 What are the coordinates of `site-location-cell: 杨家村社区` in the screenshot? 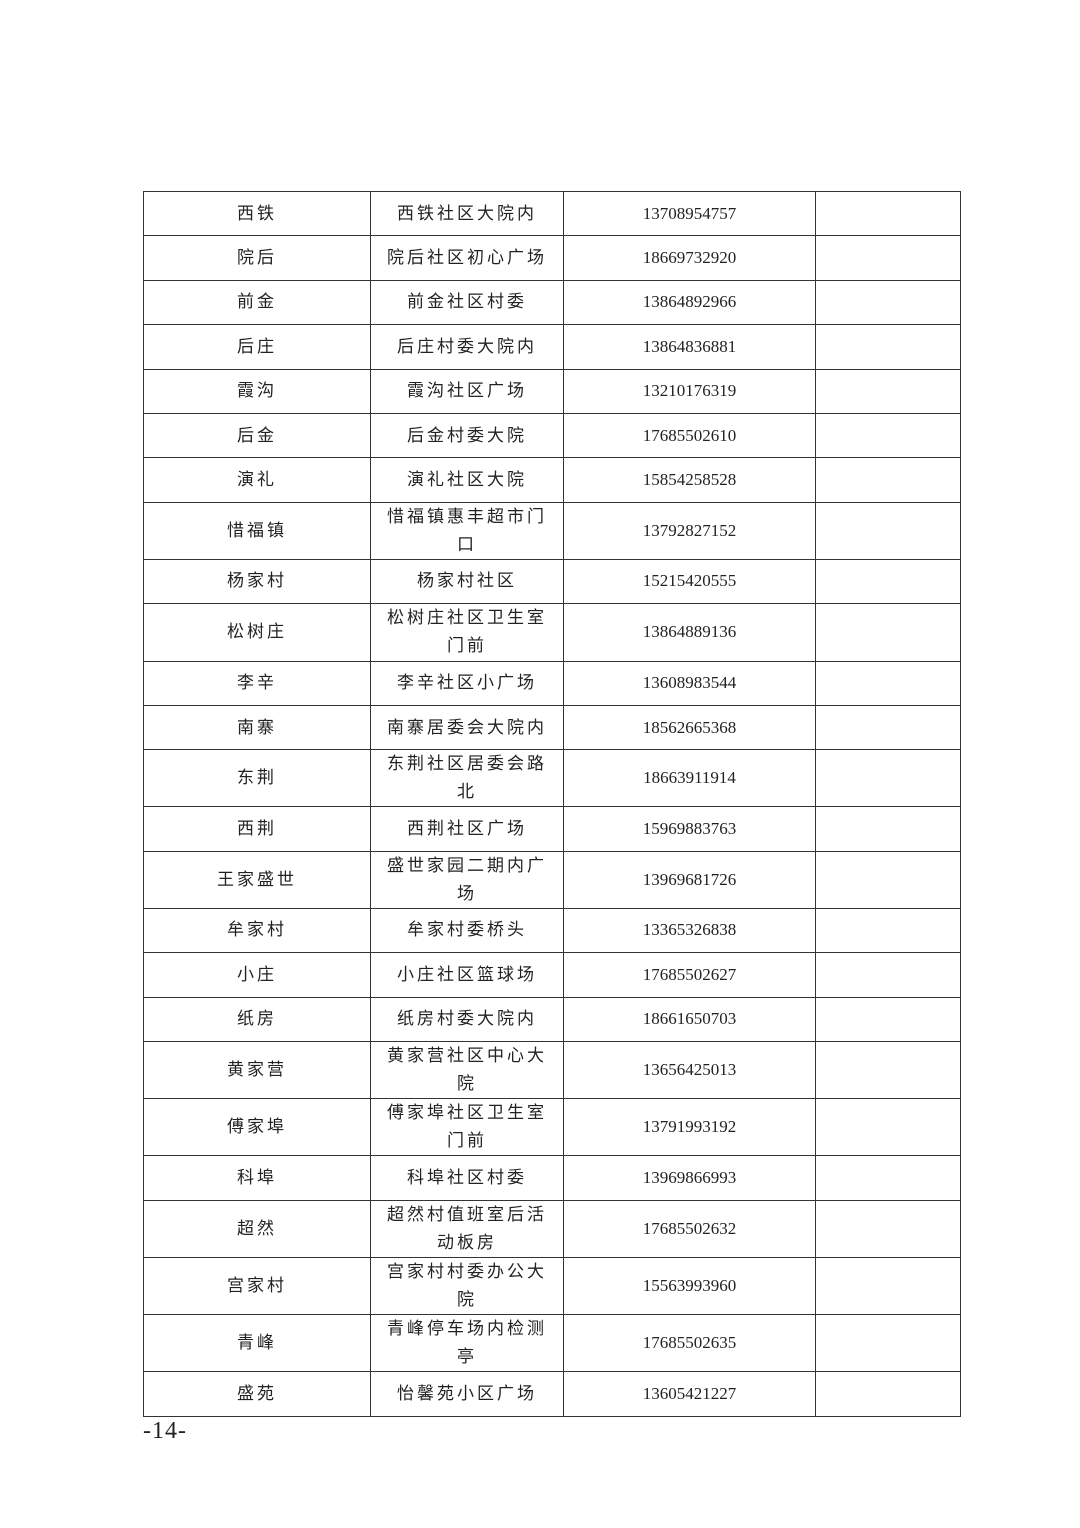 It's located at (467, 581).